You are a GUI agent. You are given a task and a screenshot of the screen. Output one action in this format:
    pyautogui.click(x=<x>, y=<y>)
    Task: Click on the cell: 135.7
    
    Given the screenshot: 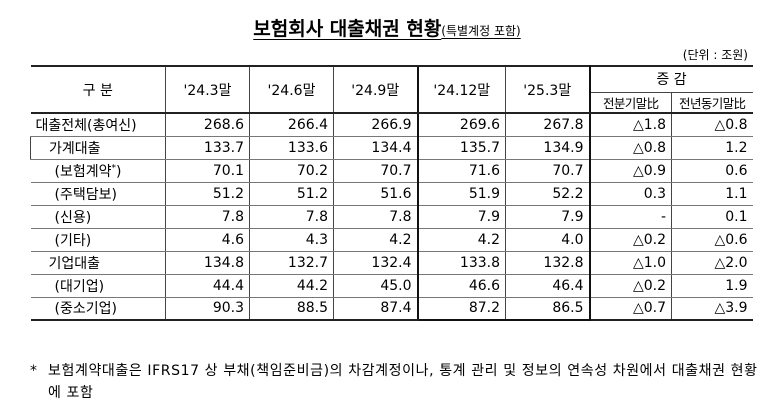 What is the action you would take?
    pyautogui.click(x=461, y=148)
    